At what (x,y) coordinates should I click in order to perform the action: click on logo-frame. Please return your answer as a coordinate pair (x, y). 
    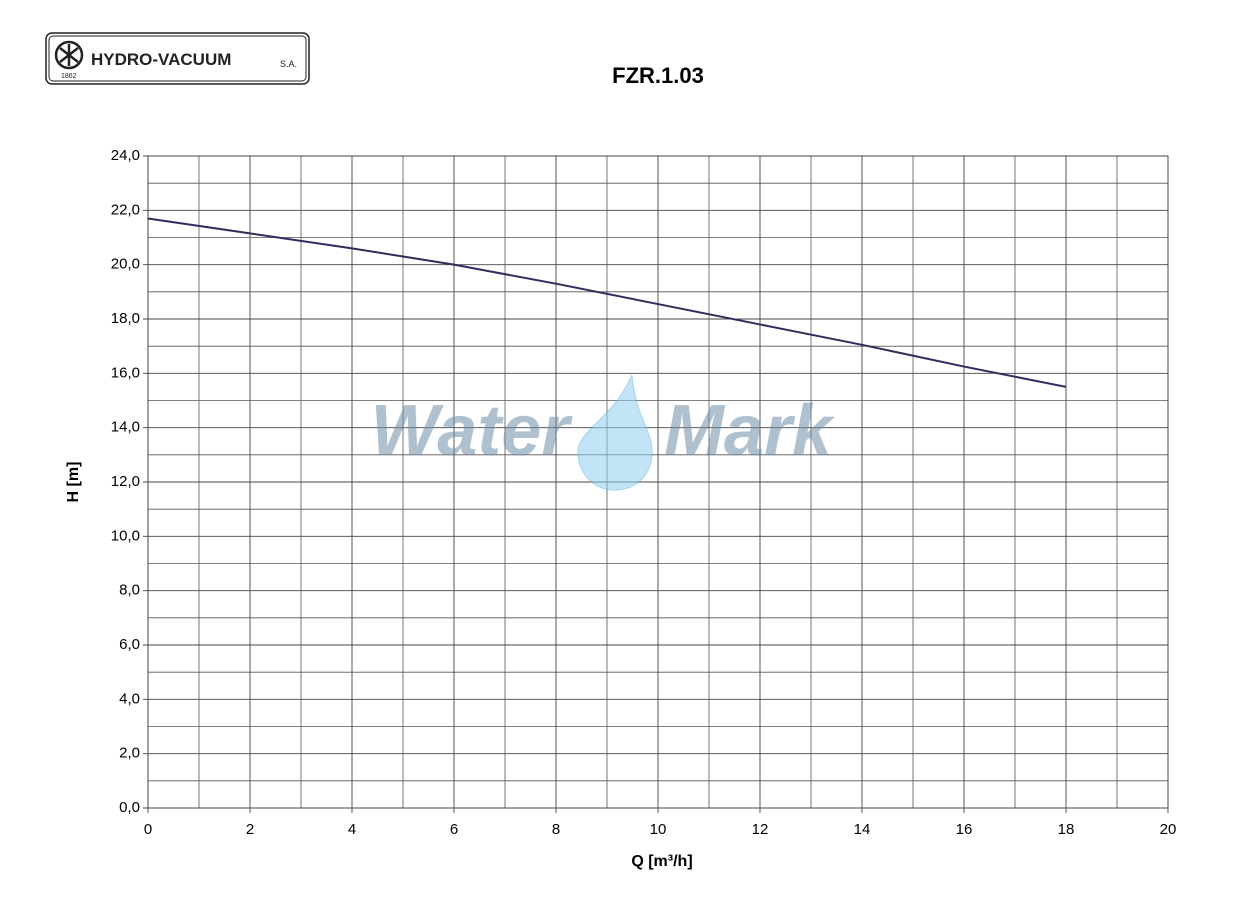
    Looking at the image, I should click on (177, 58).